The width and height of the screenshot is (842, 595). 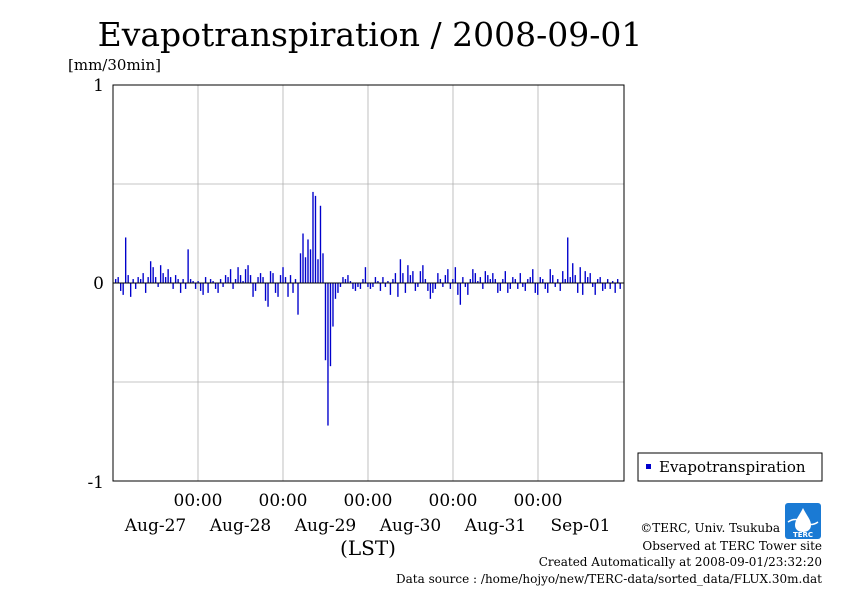 I want to click on x-tick-date-label: Aug-31, so click(x=495, y=526).